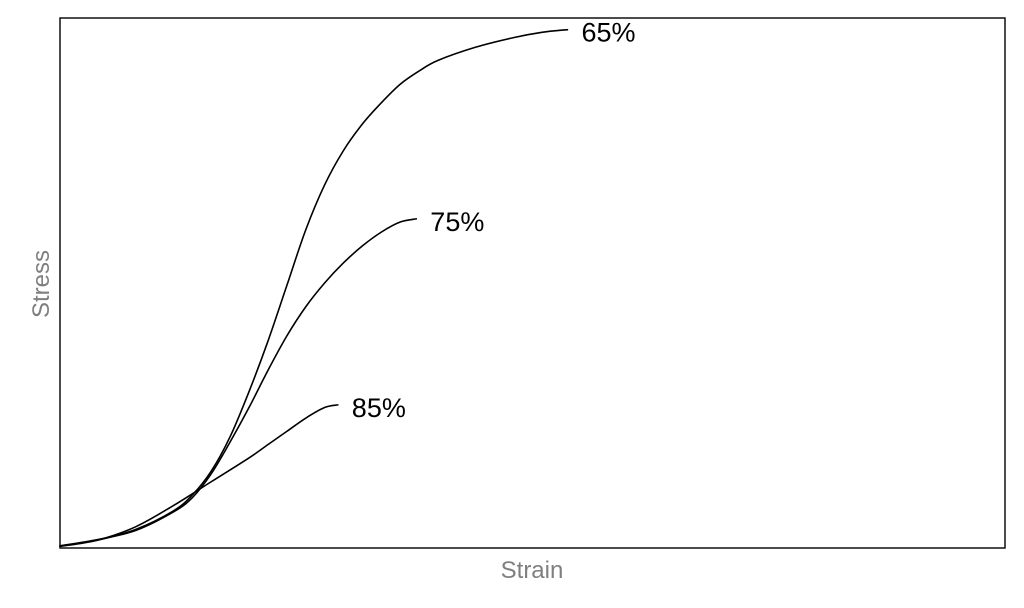 The width and height of the screenshot is (1024, 608). I want to click on y-axis-title: Stress, so click(41, 284).